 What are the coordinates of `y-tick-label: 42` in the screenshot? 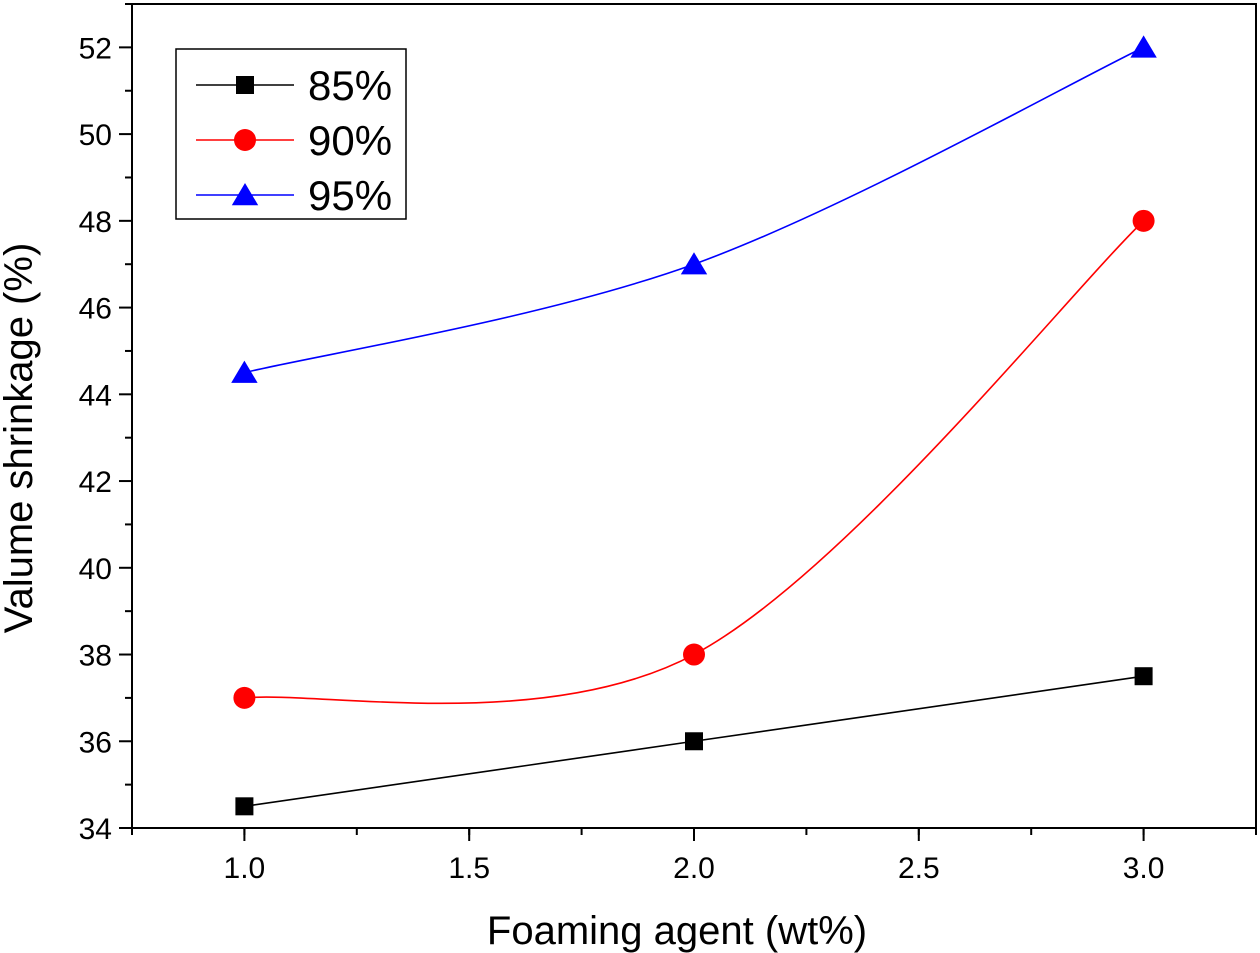 It's located at (95, 482).